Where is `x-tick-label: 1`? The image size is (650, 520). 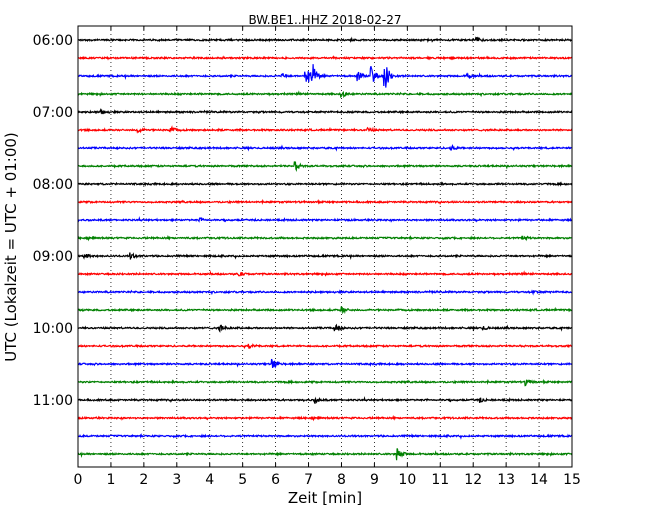 x-tick-label: 1 is located at coordinates (110, 480).